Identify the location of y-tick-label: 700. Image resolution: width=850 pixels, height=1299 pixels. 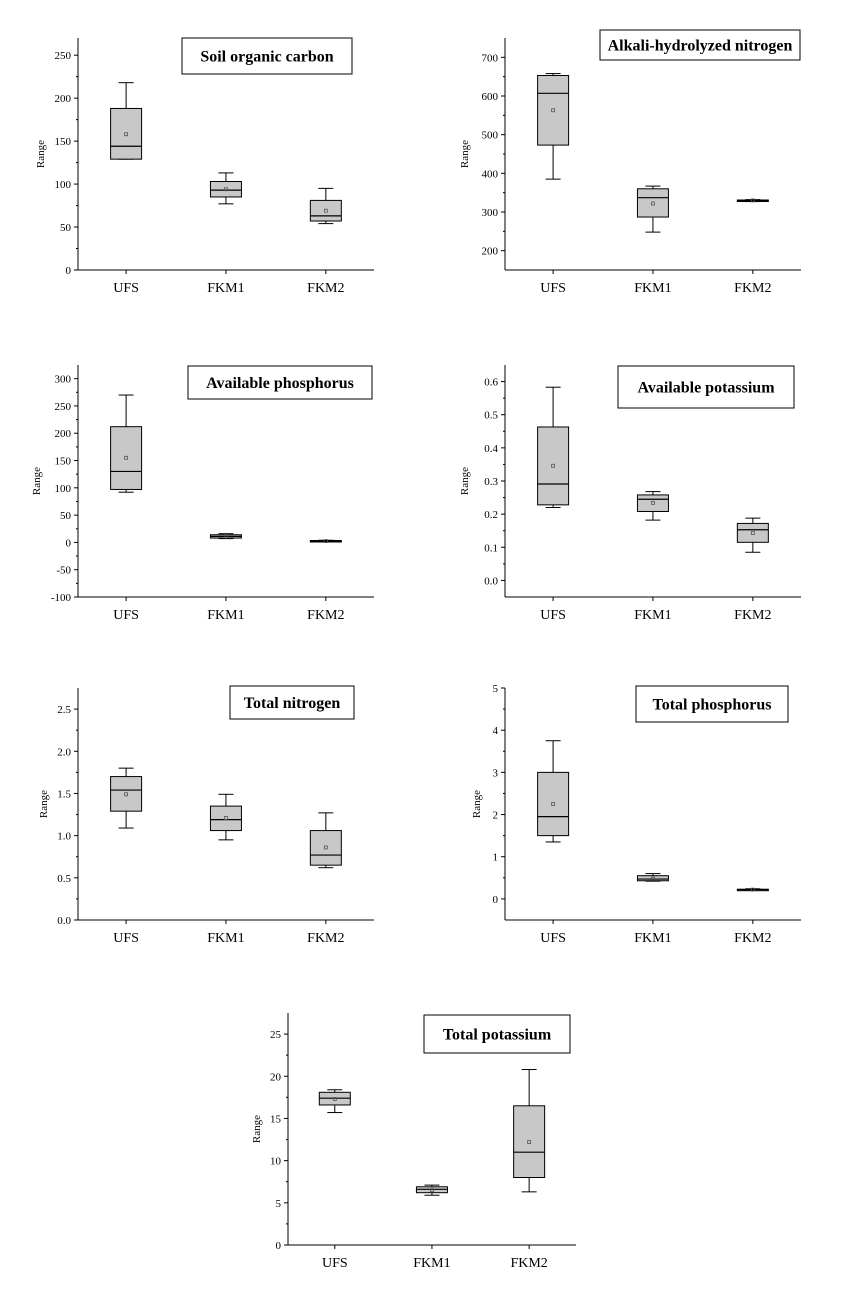
(490, 58).